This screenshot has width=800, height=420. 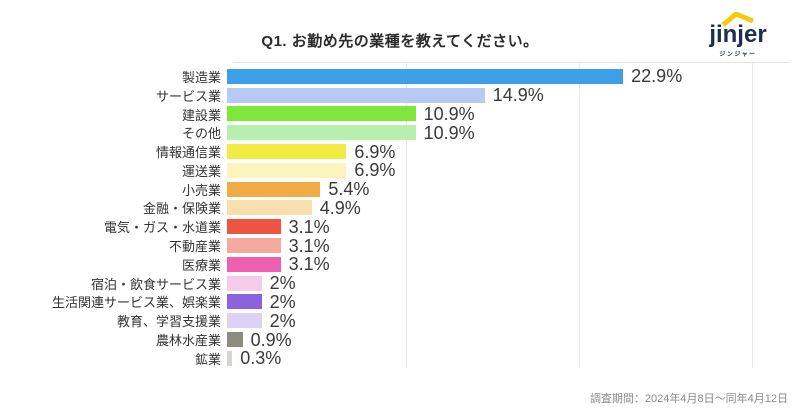 I want to click on bar-label: 運送業, so click(x=201, y=171).